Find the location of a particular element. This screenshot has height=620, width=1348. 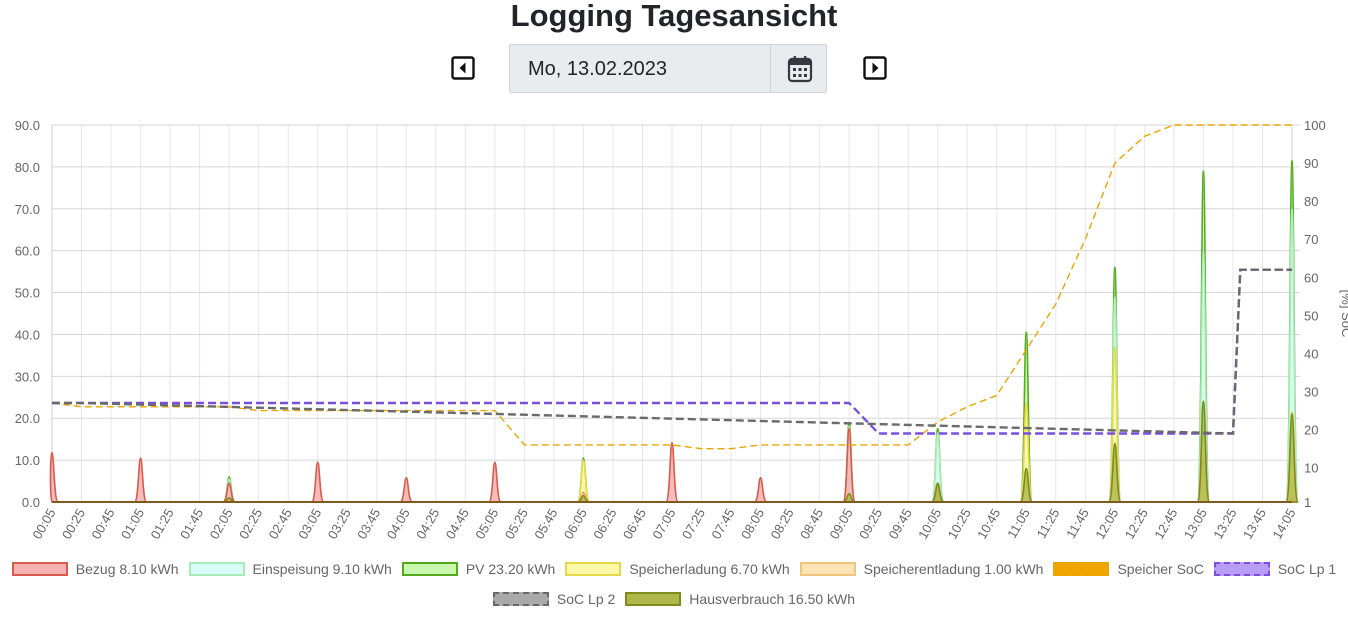

legend-item: Speicher SoC is located at coordinates (1128, 569).